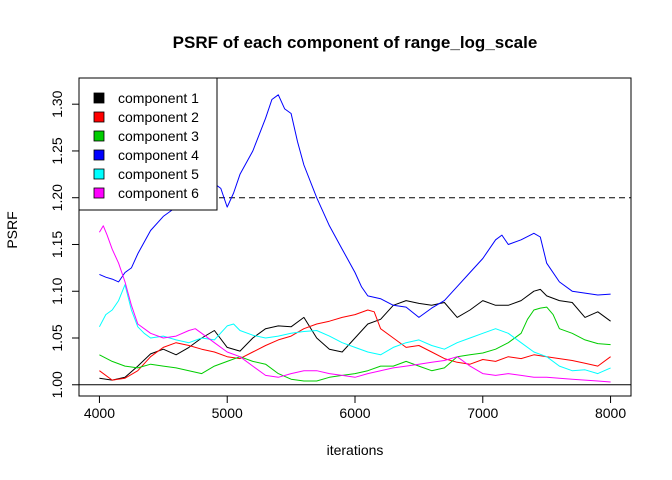 The height and width of the screenshot is (480, 672). I want to click on x-tick-label: 4000, so click(99, 413).